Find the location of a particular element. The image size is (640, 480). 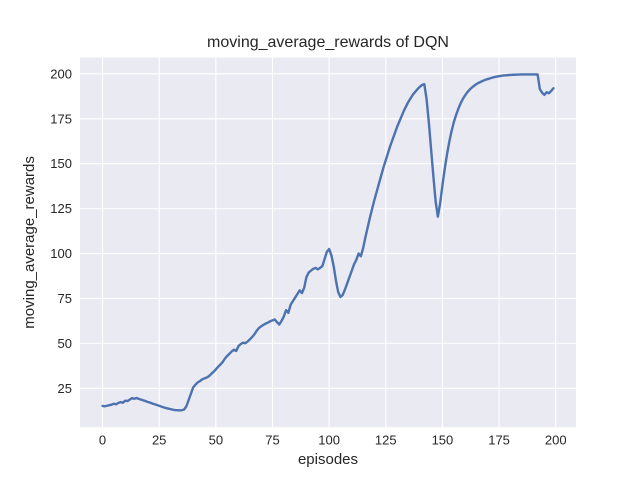

y-tick-label: 100 is located at coordinates (61, 253).